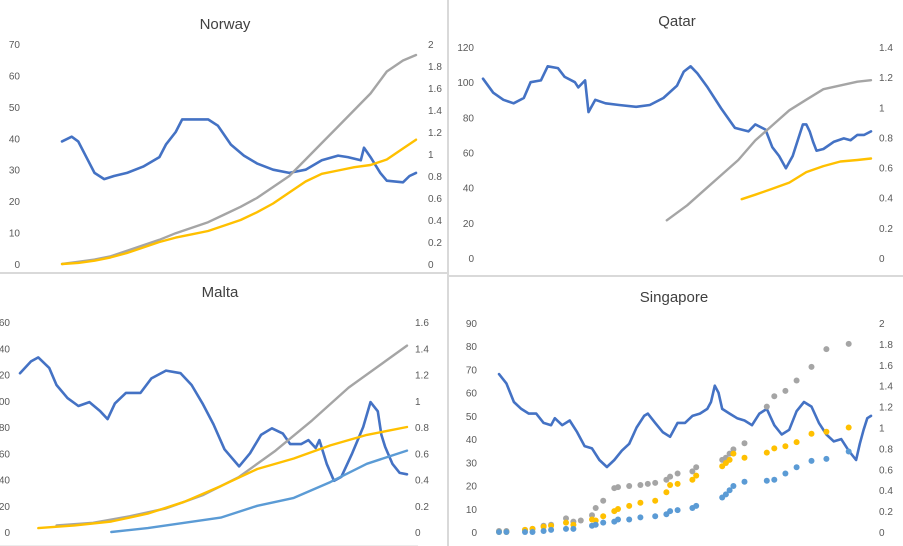 The height and width of the screenshot is (546, 903). What do you see at coordinates (225, 24) in the screenshot?
I see `chart-title: Norway` at bounding box center [225, 24].